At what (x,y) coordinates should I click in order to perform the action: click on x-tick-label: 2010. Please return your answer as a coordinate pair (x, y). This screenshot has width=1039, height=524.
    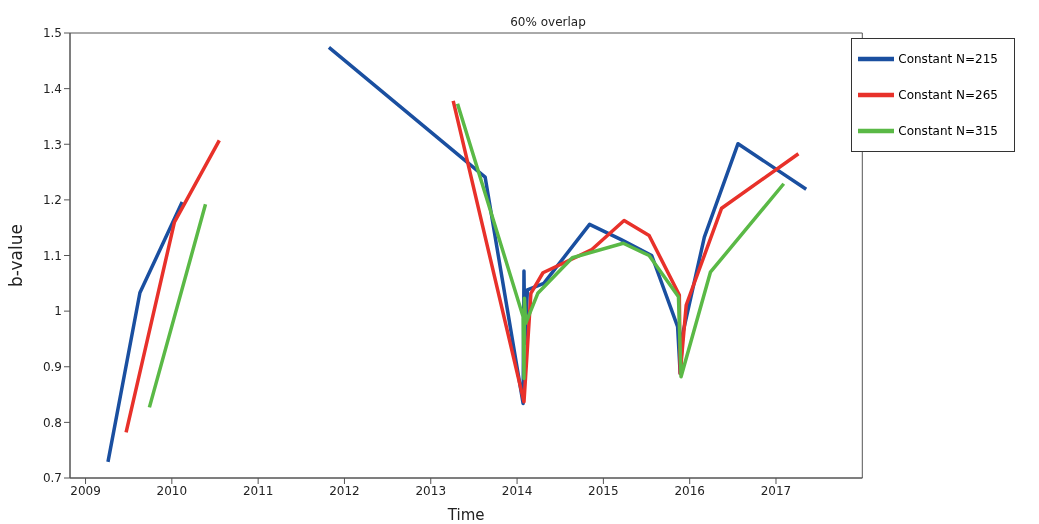
    Looking at the image, I should click on (172, 490).